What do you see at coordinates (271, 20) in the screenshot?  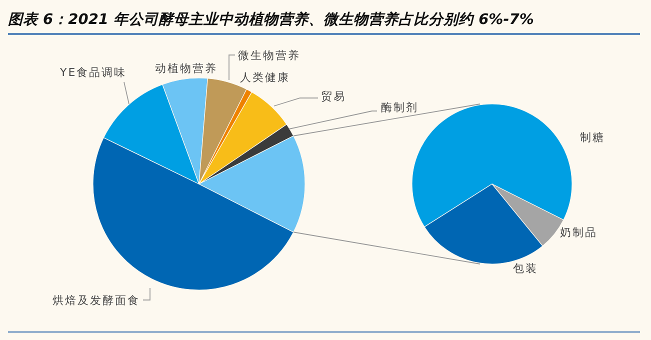 I see `title: 图表 6：2021 年公司酵母主业中动植物营养、微生物营养占比分别约 6%-7%` at bounding box center [271, 20].